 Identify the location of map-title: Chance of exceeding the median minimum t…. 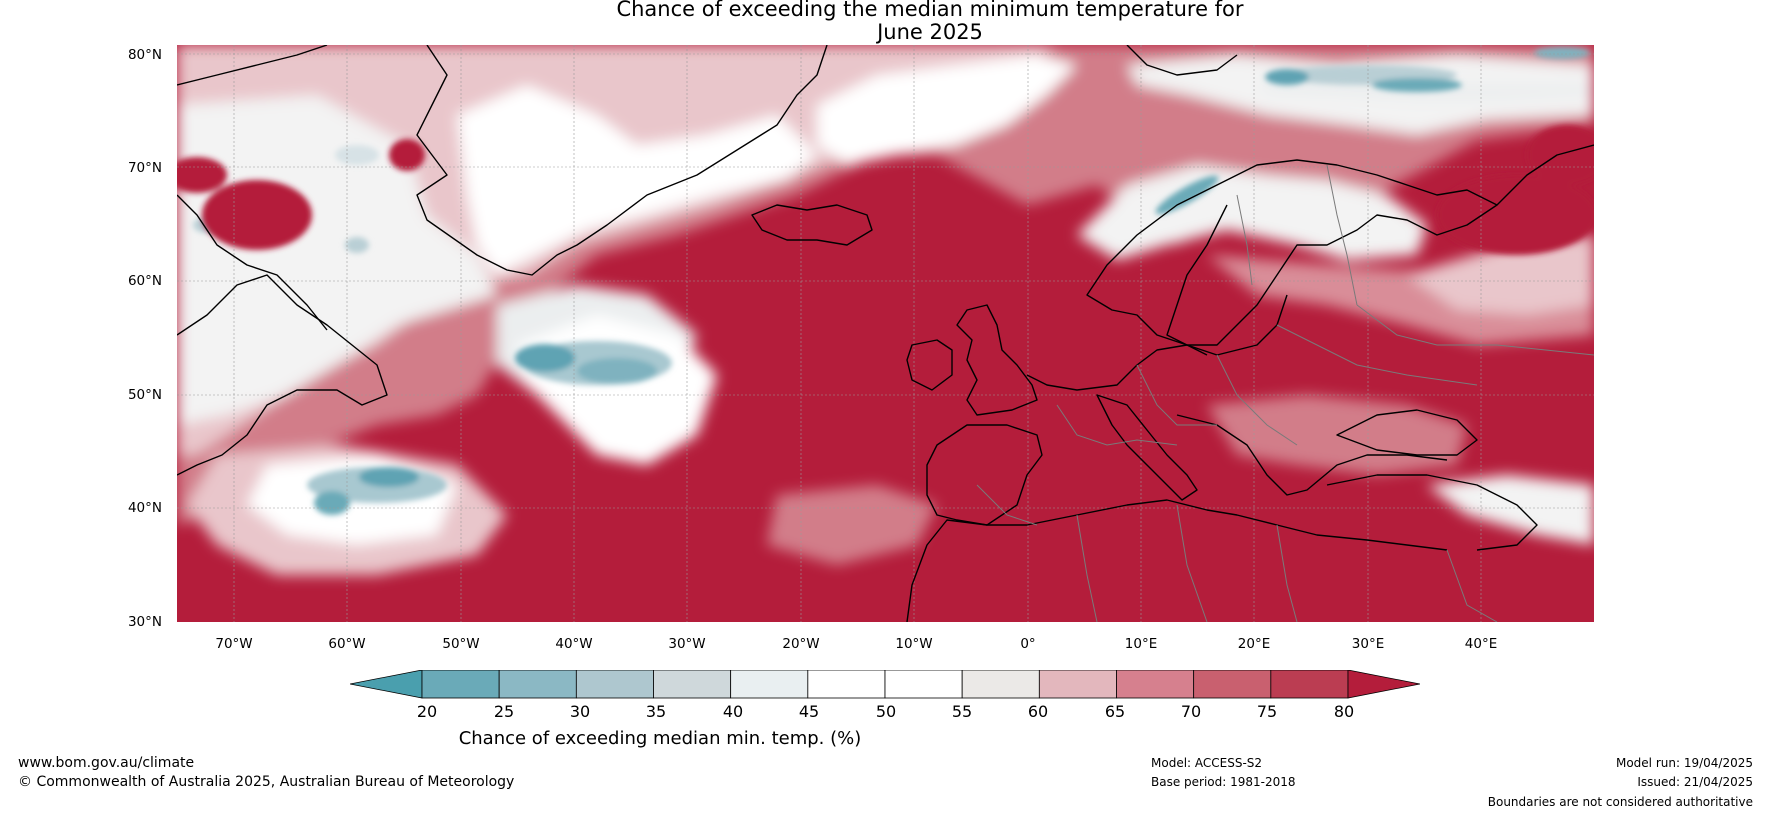
(885, 22).